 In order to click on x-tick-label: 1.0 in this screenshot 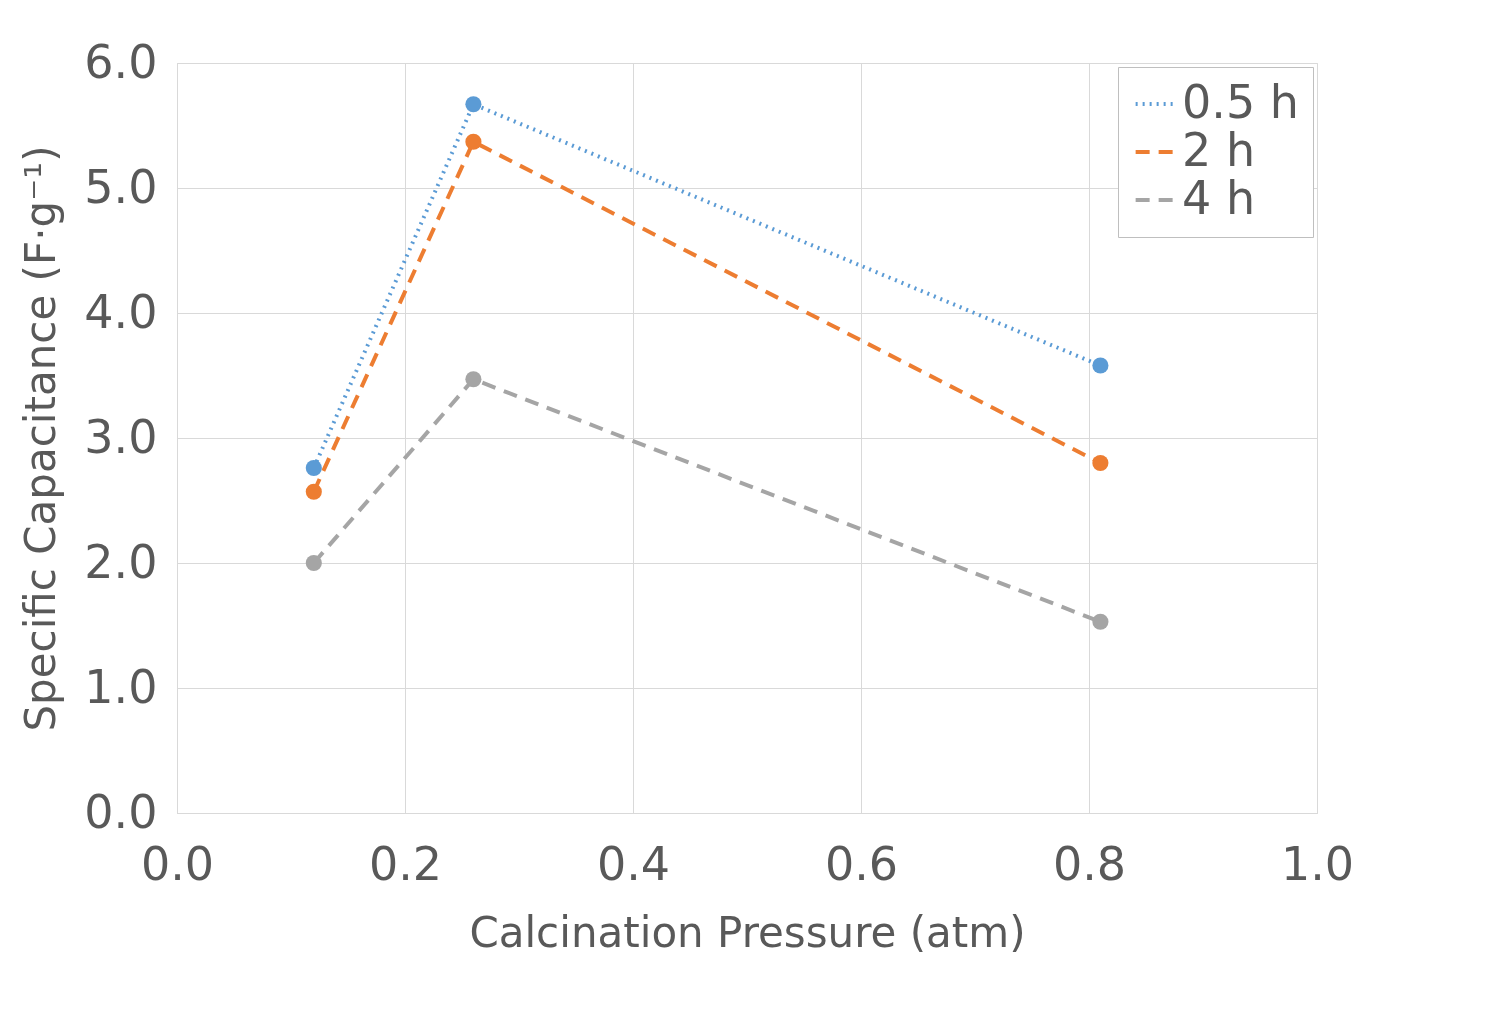, I will do `click(1317, 863)`.